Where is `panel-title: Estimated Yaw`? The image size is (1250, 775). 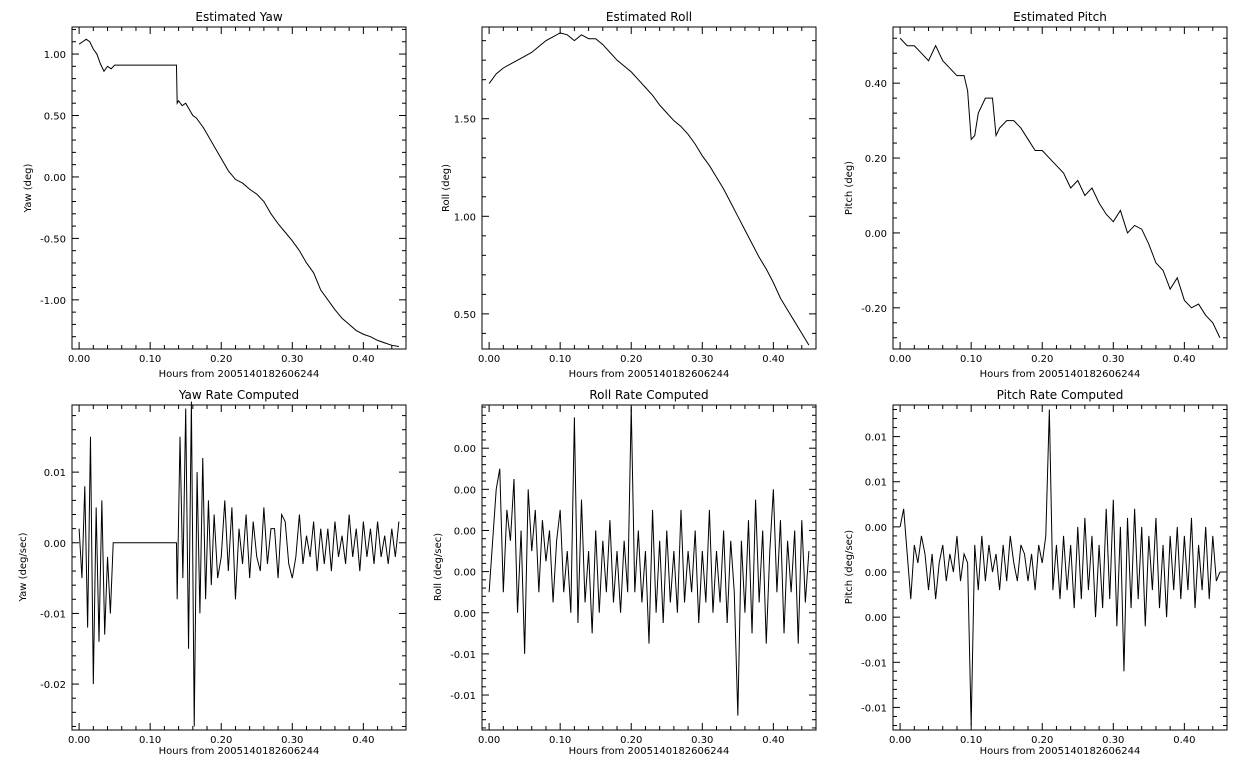 panel-title: Estimated Yaw is located at coordinates (238, 17).